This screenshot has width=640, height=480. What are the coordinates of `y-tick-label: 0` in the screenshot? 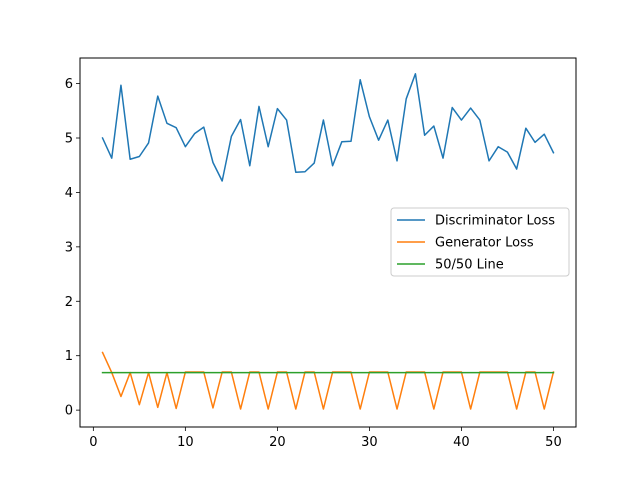 It's located at (69, 411).